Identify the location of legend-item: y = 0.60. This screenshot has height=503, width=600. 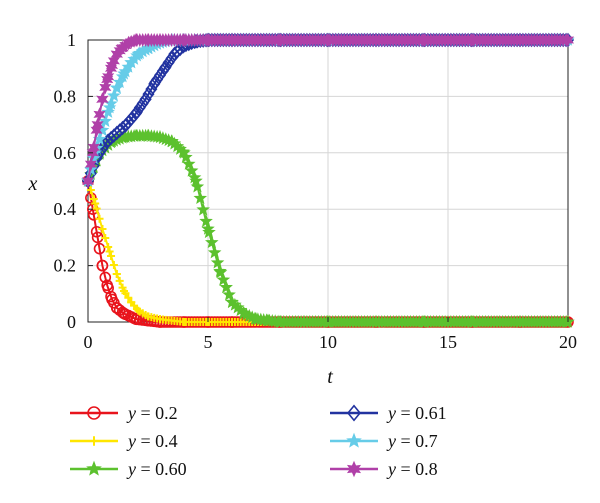
(128, 469).